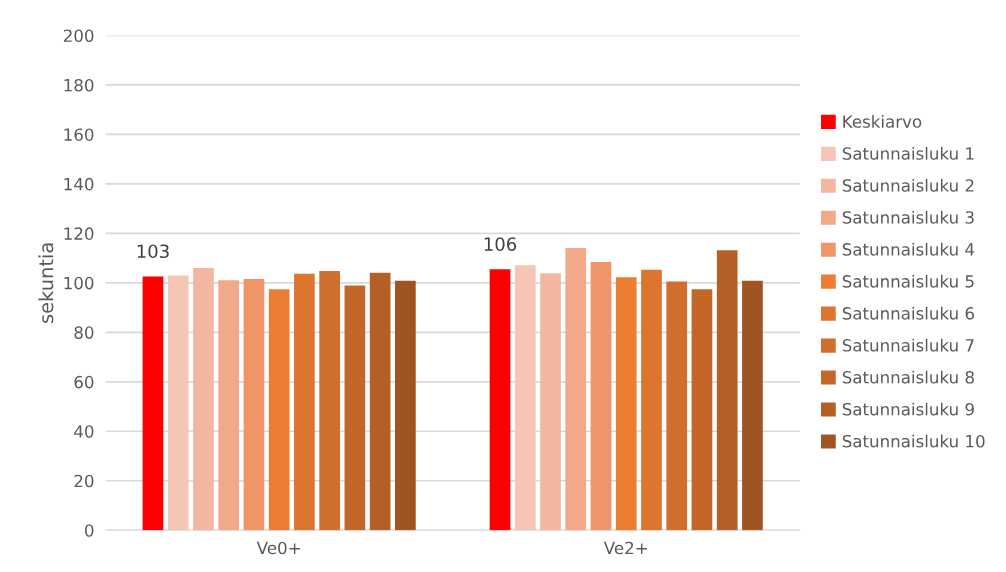  What do you see at coordinates (89, 530) in the screenshot?
I see `y-tick-label: 0` at bounding box center [89, 530].